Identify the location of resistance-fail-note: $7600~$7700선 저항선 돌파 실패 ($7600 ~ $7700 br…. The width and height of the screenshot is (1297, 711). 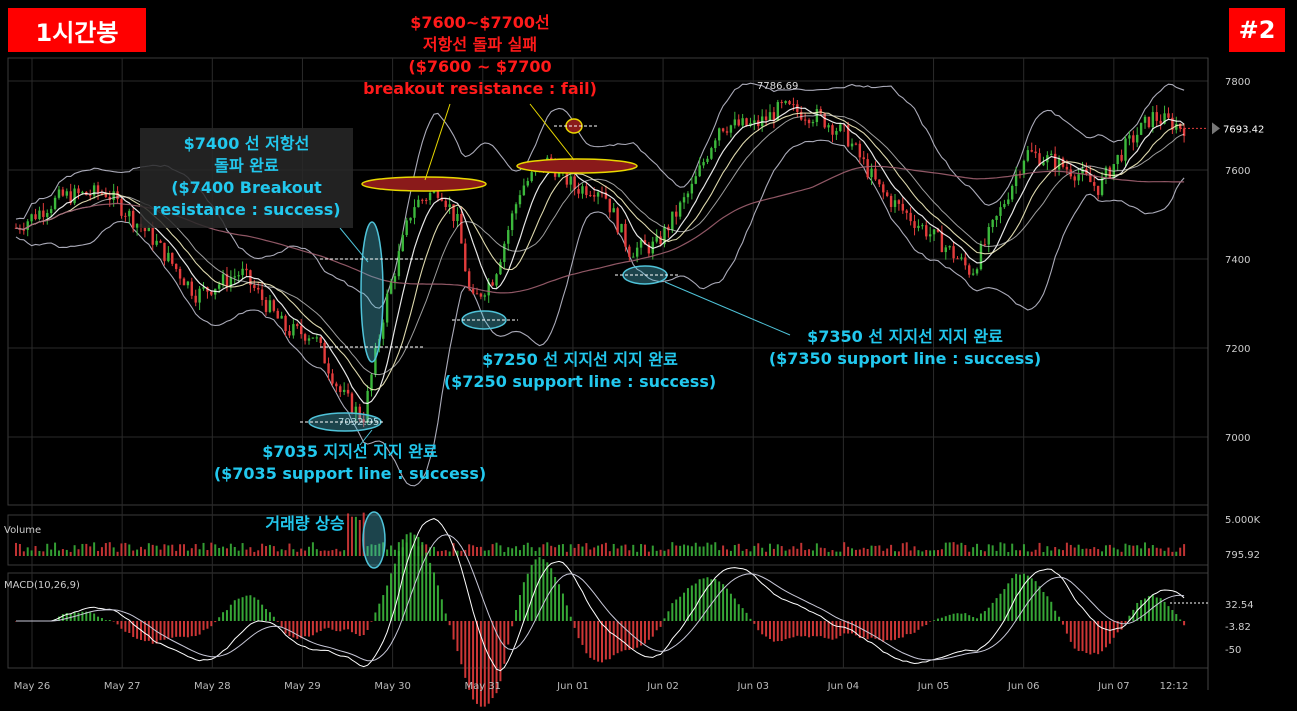
(480, 56).